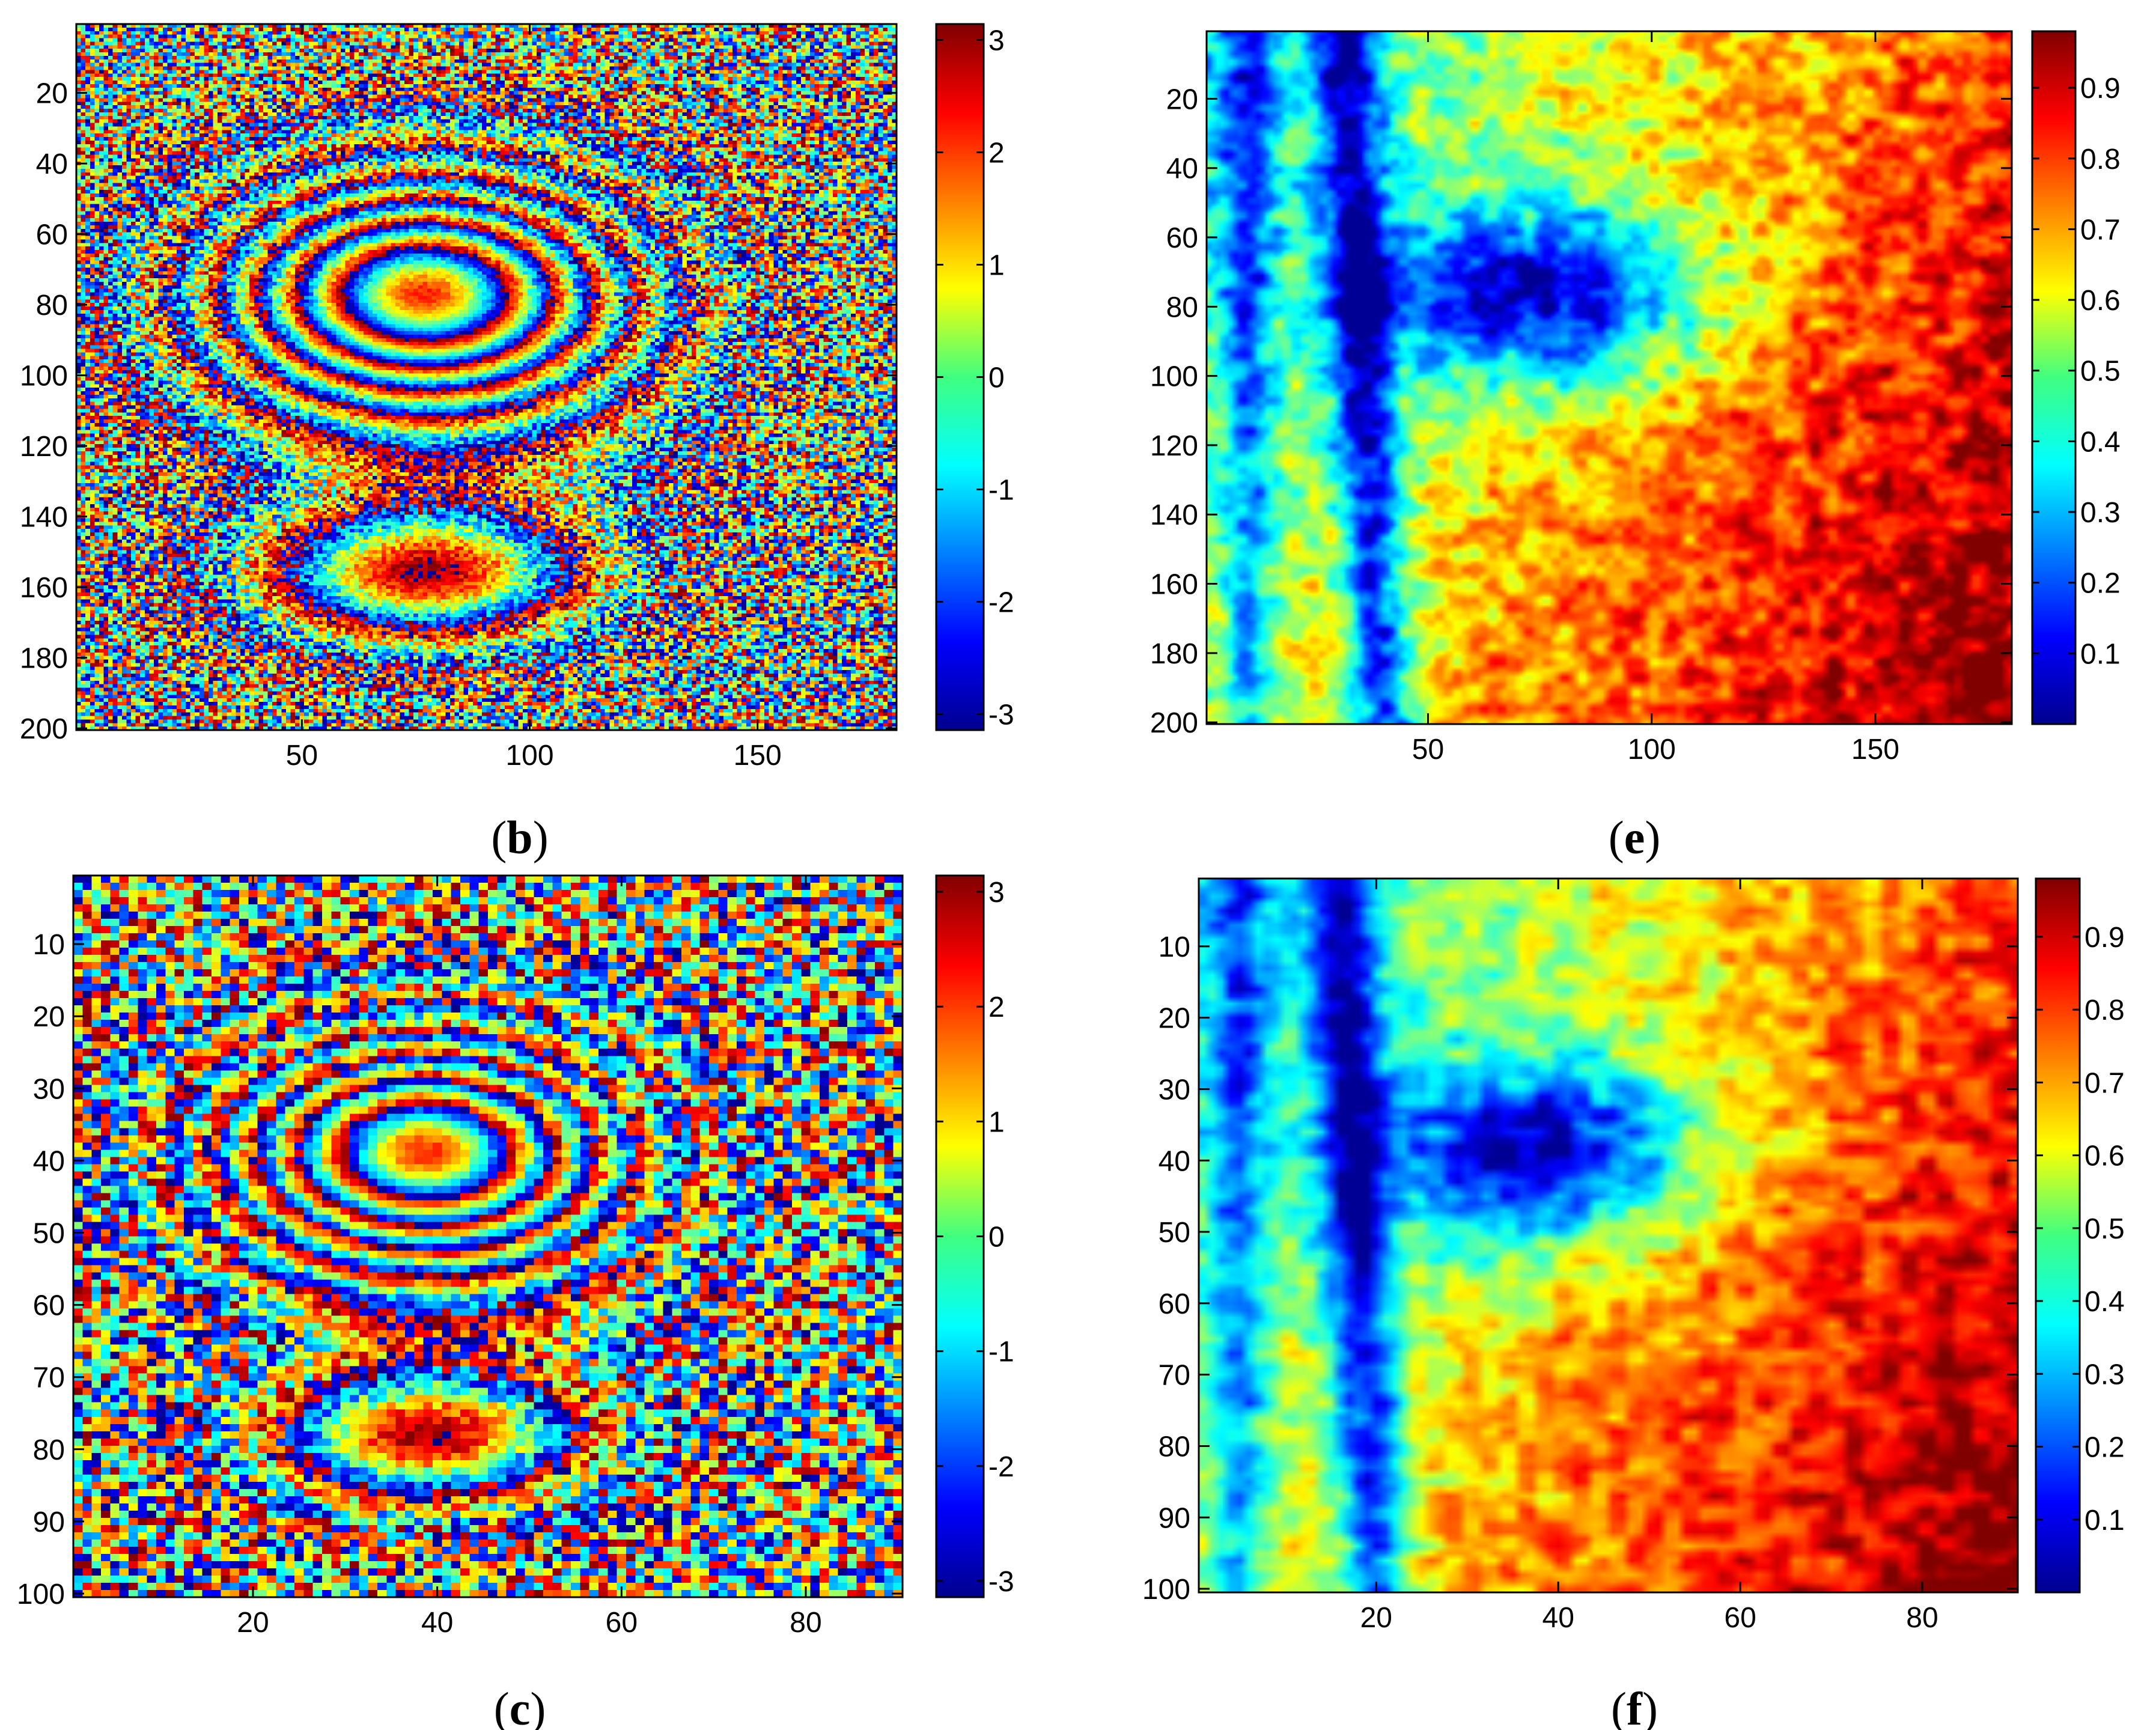 The width and height of the screenshot is (2156, 1730). I want to click on panel-label-f: (f), so click(1634, 1706).